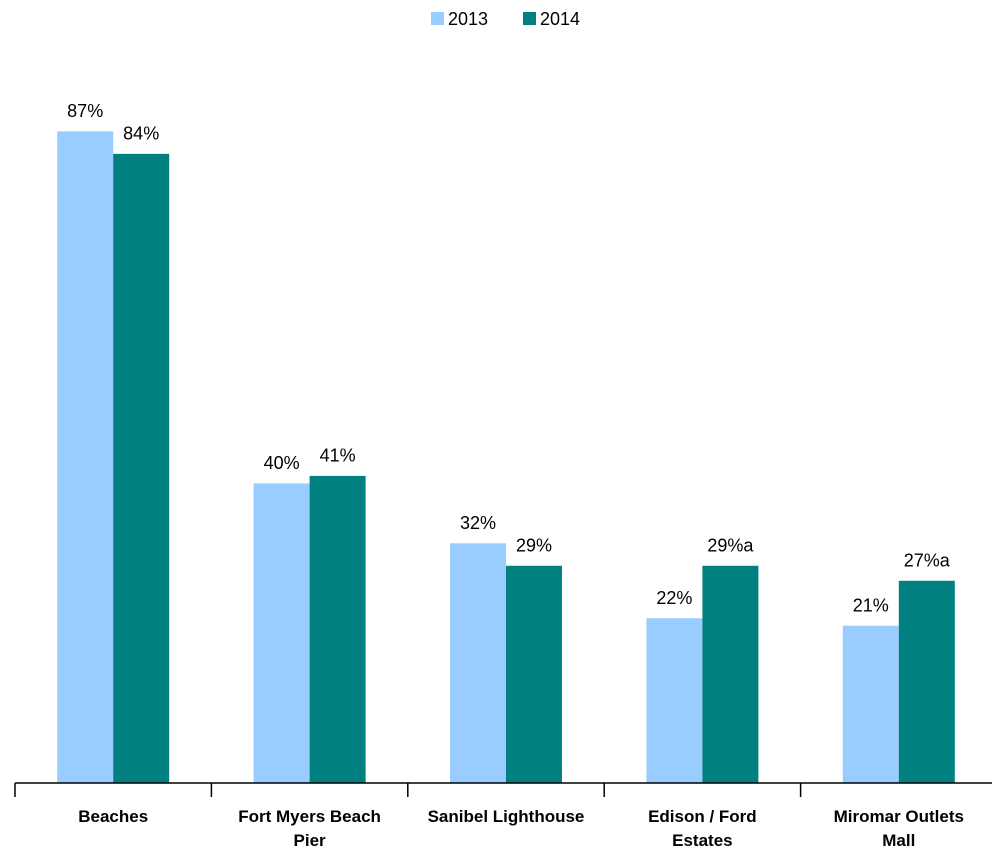 The height and width of the screenshot is (863, 992). What do you see at coordinates (871, 605) in the screenshot?
I see `value-label: 21%` at bounding box center [871, 605].